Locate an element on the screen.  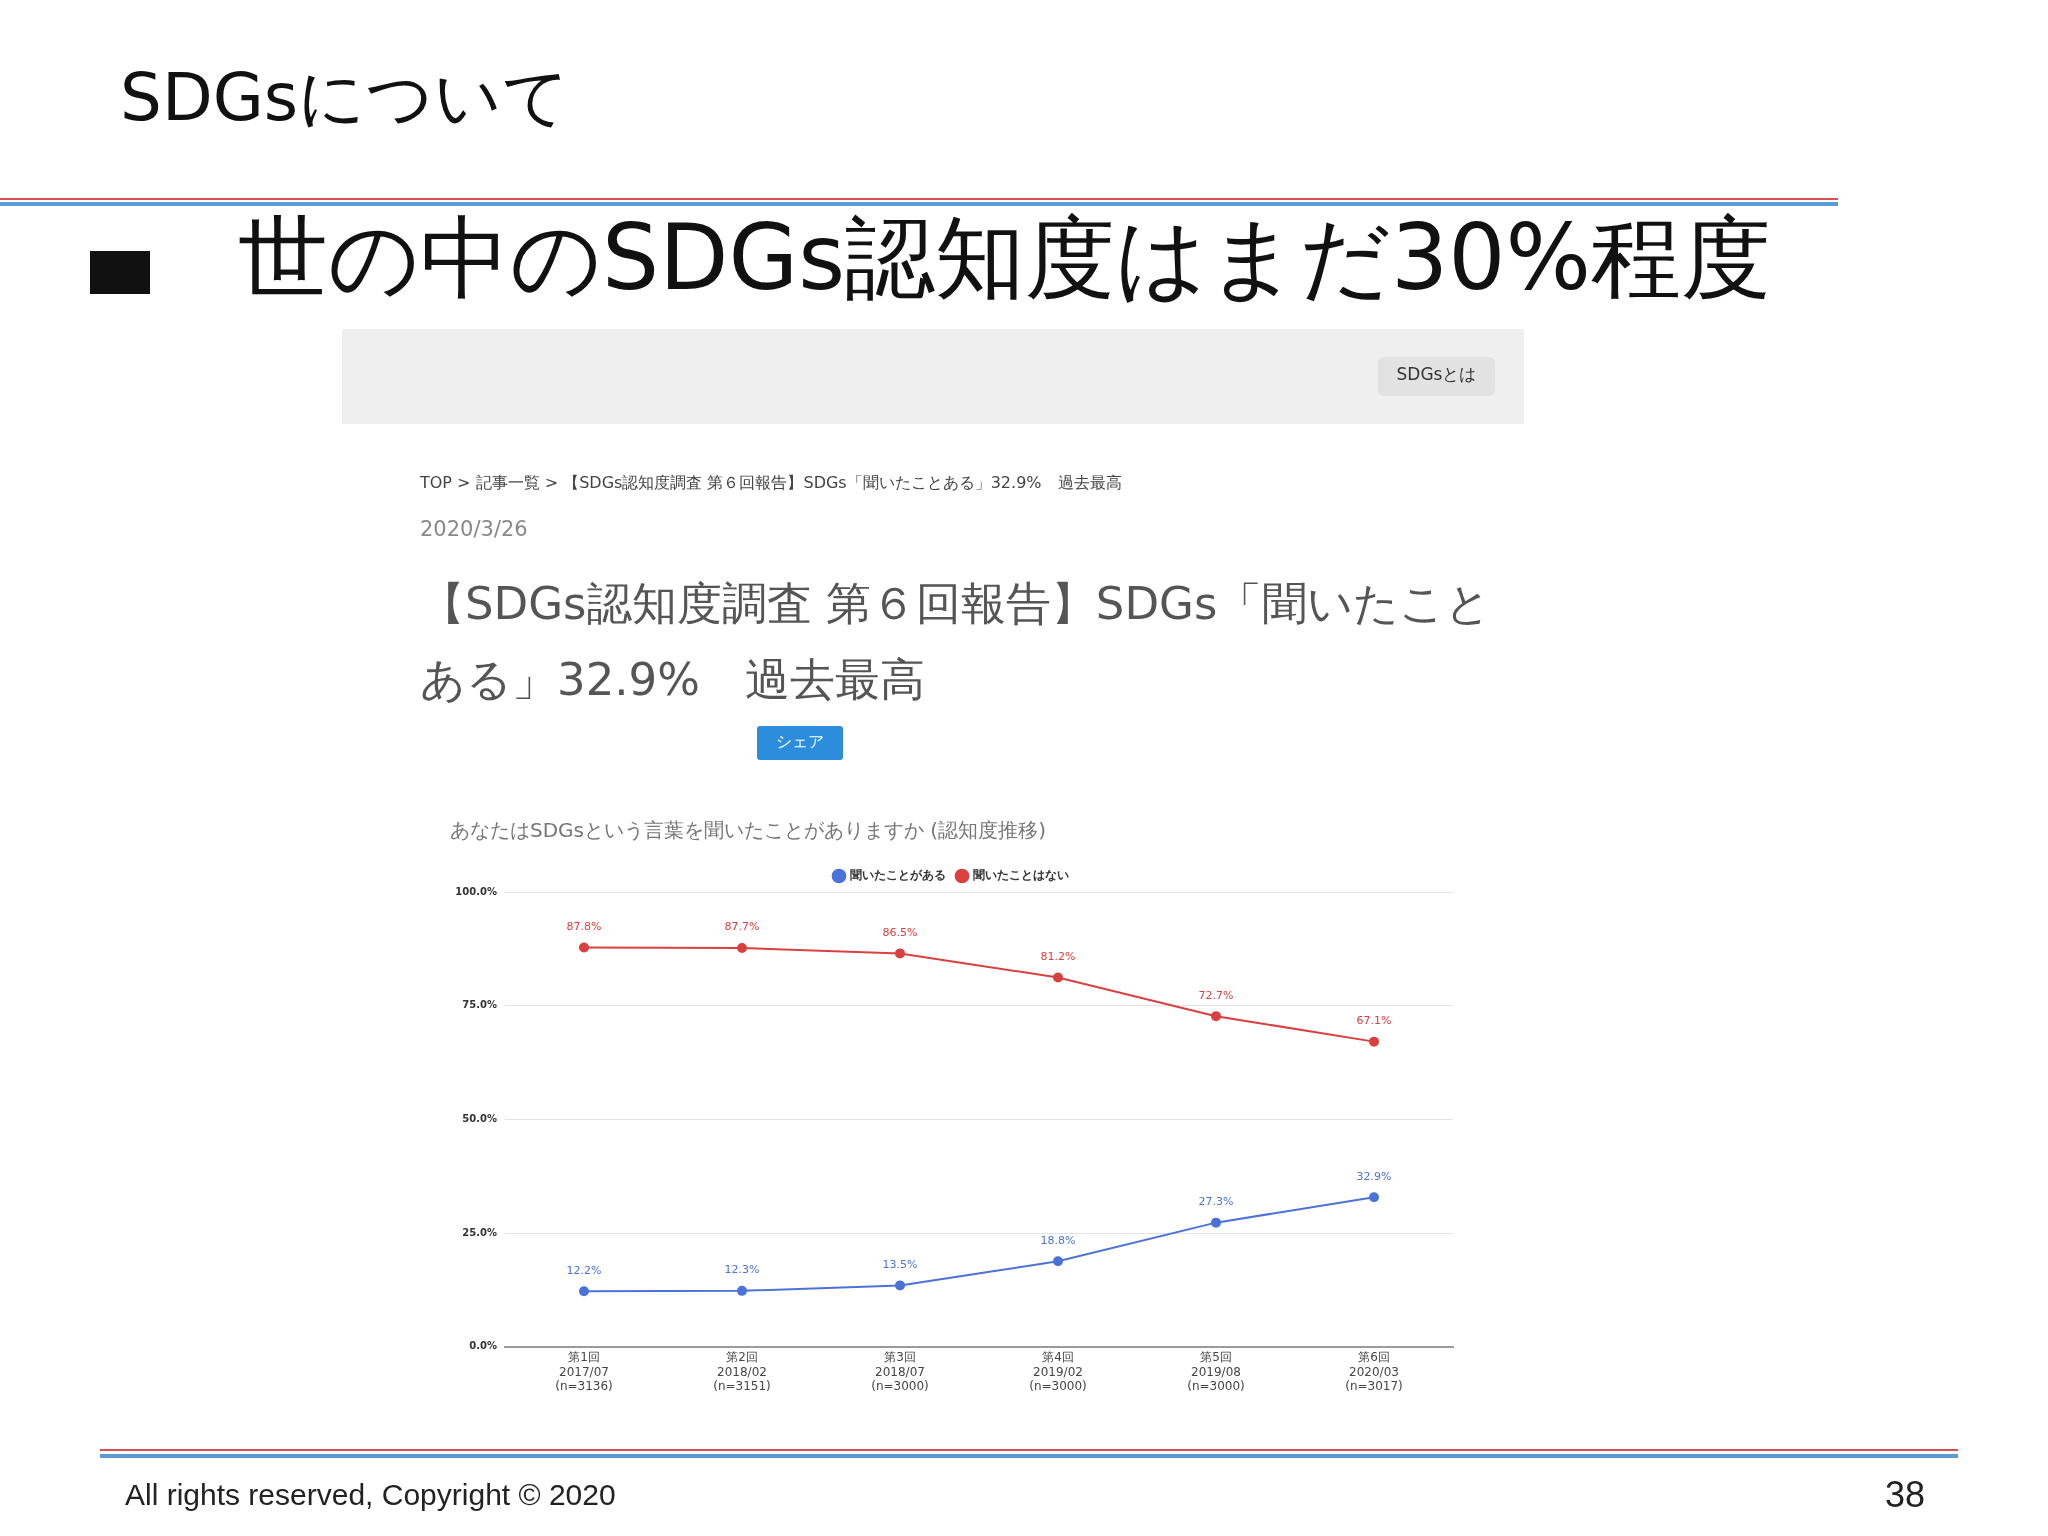
x-tick-label: 第2回 2018/02 (n=3151) is located at coordinates (742, 1371).